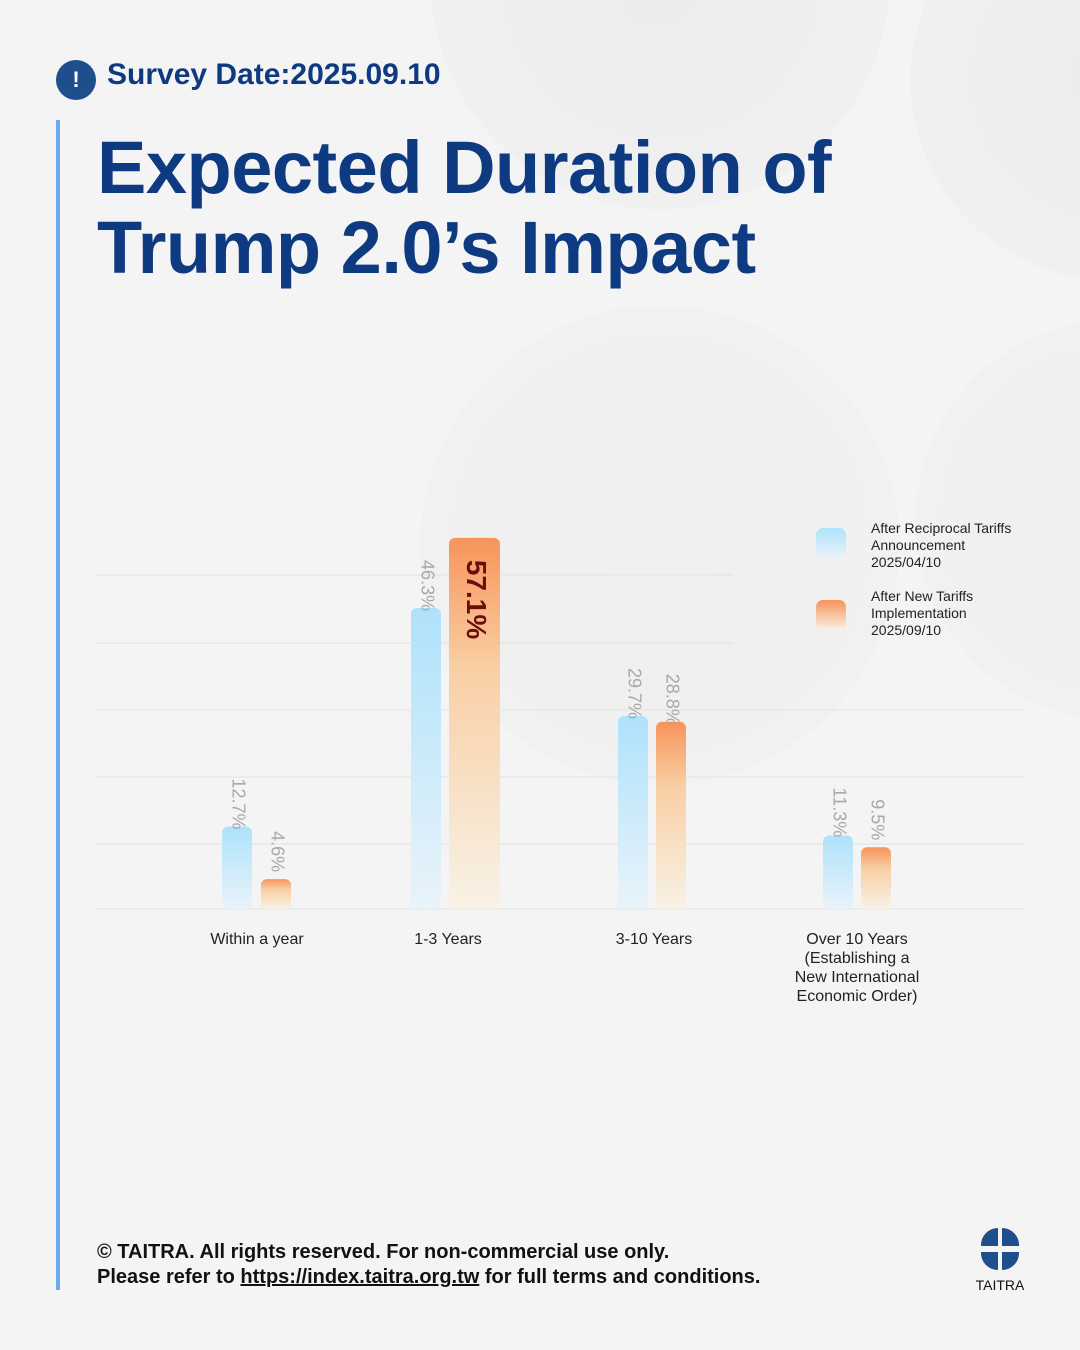  What do you see at coordinates (877, 819) in the screenshot?
I see `data-label: 9.5%` at bounding box center [877, 819].